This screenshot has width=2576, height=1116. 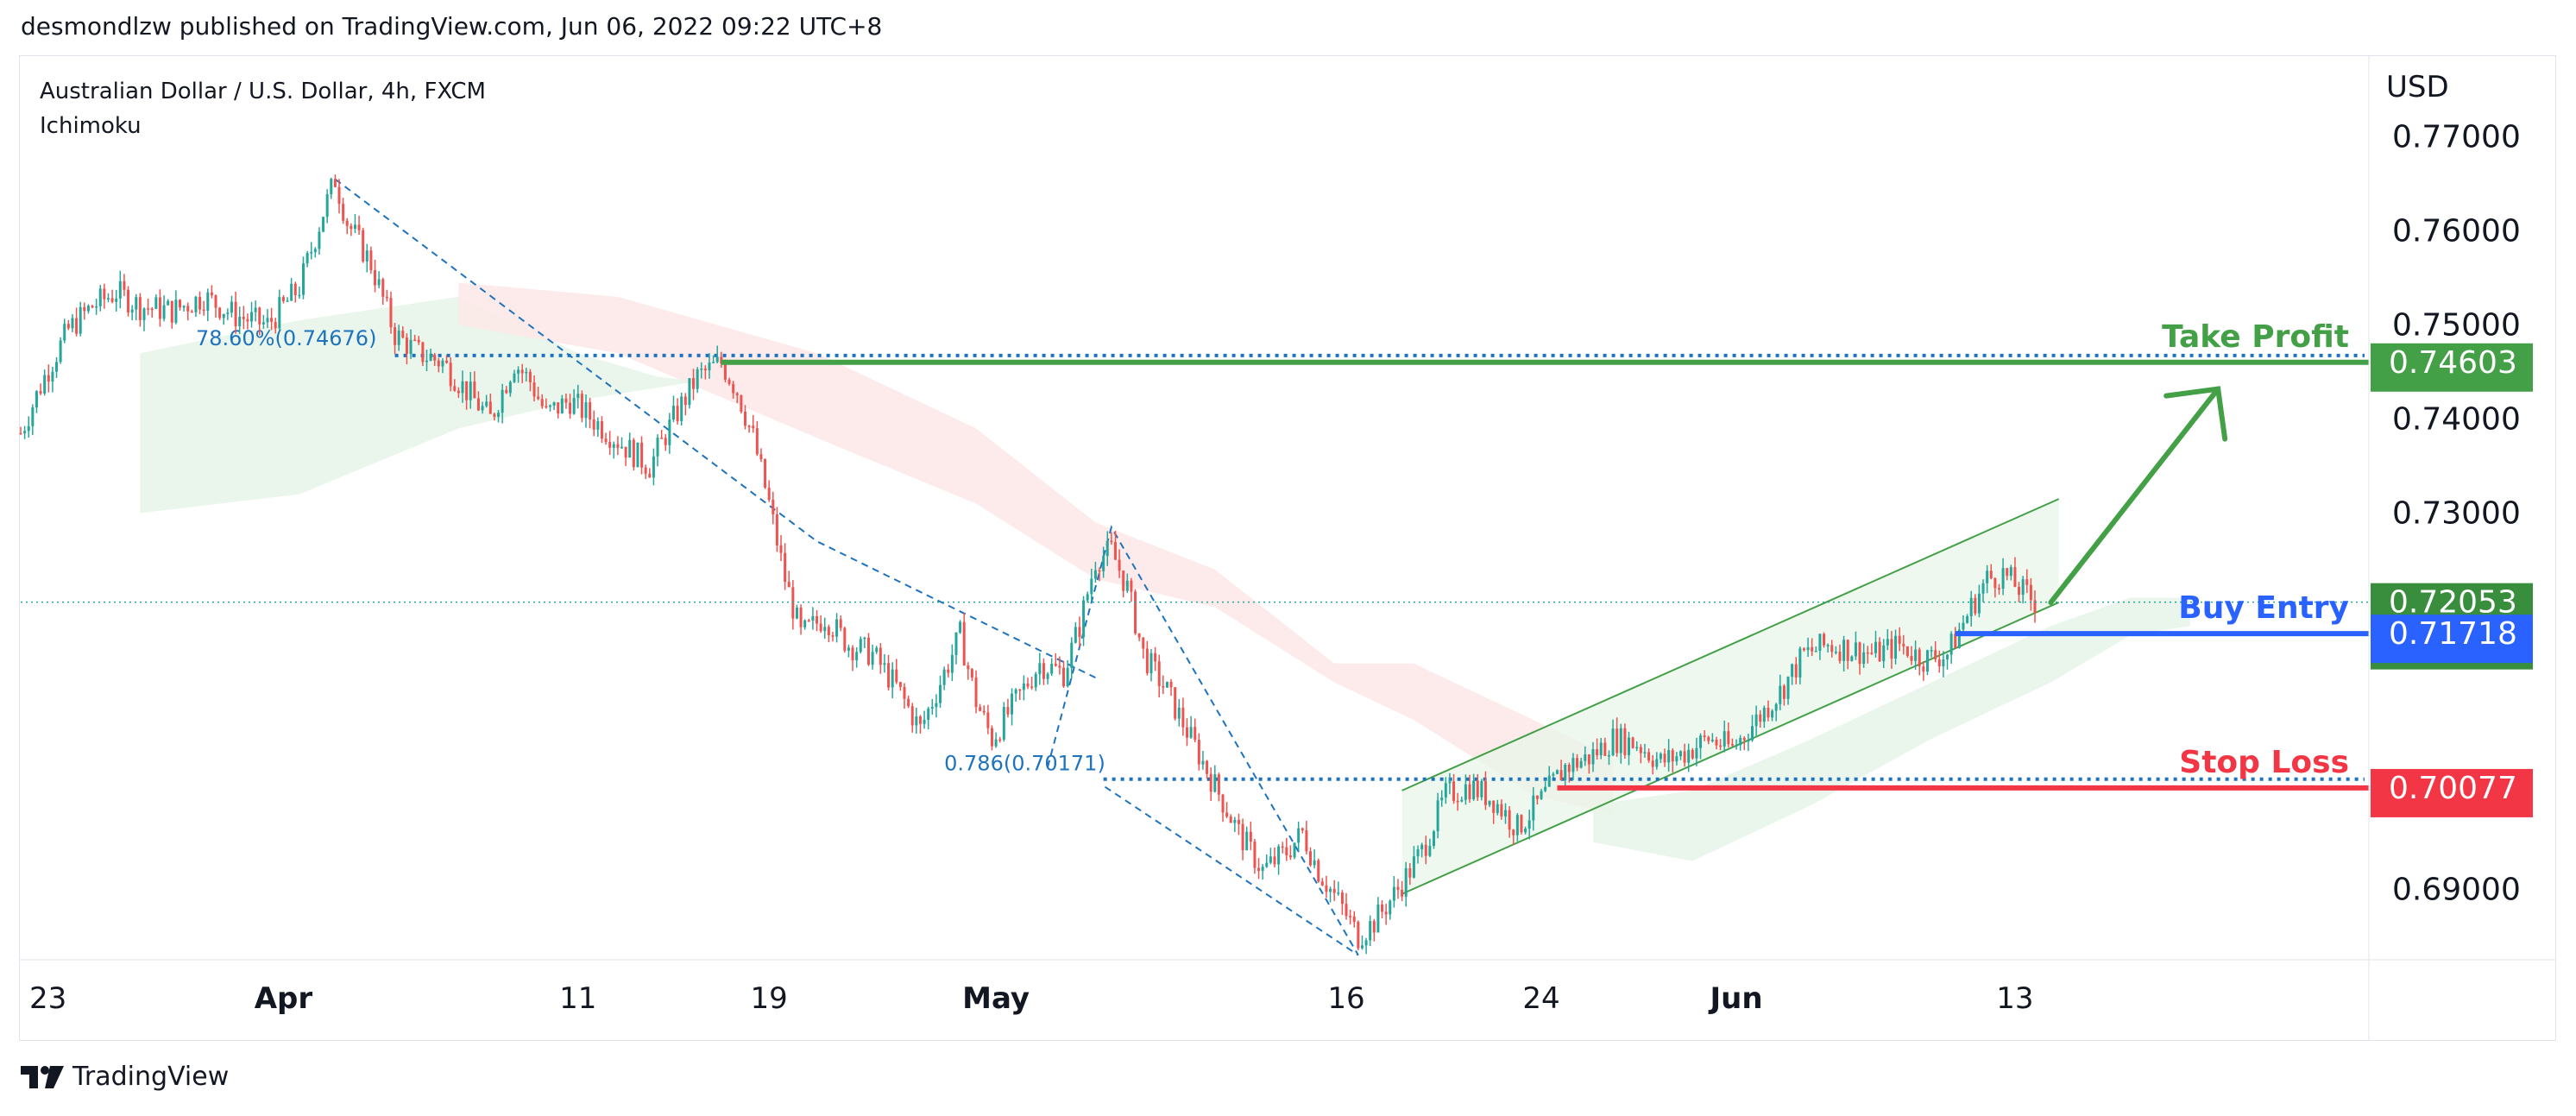 What do you see at coordinates (1731, 748) in the screenshot?
I see `channel-lower-line` at bounding box center [1731, 748].